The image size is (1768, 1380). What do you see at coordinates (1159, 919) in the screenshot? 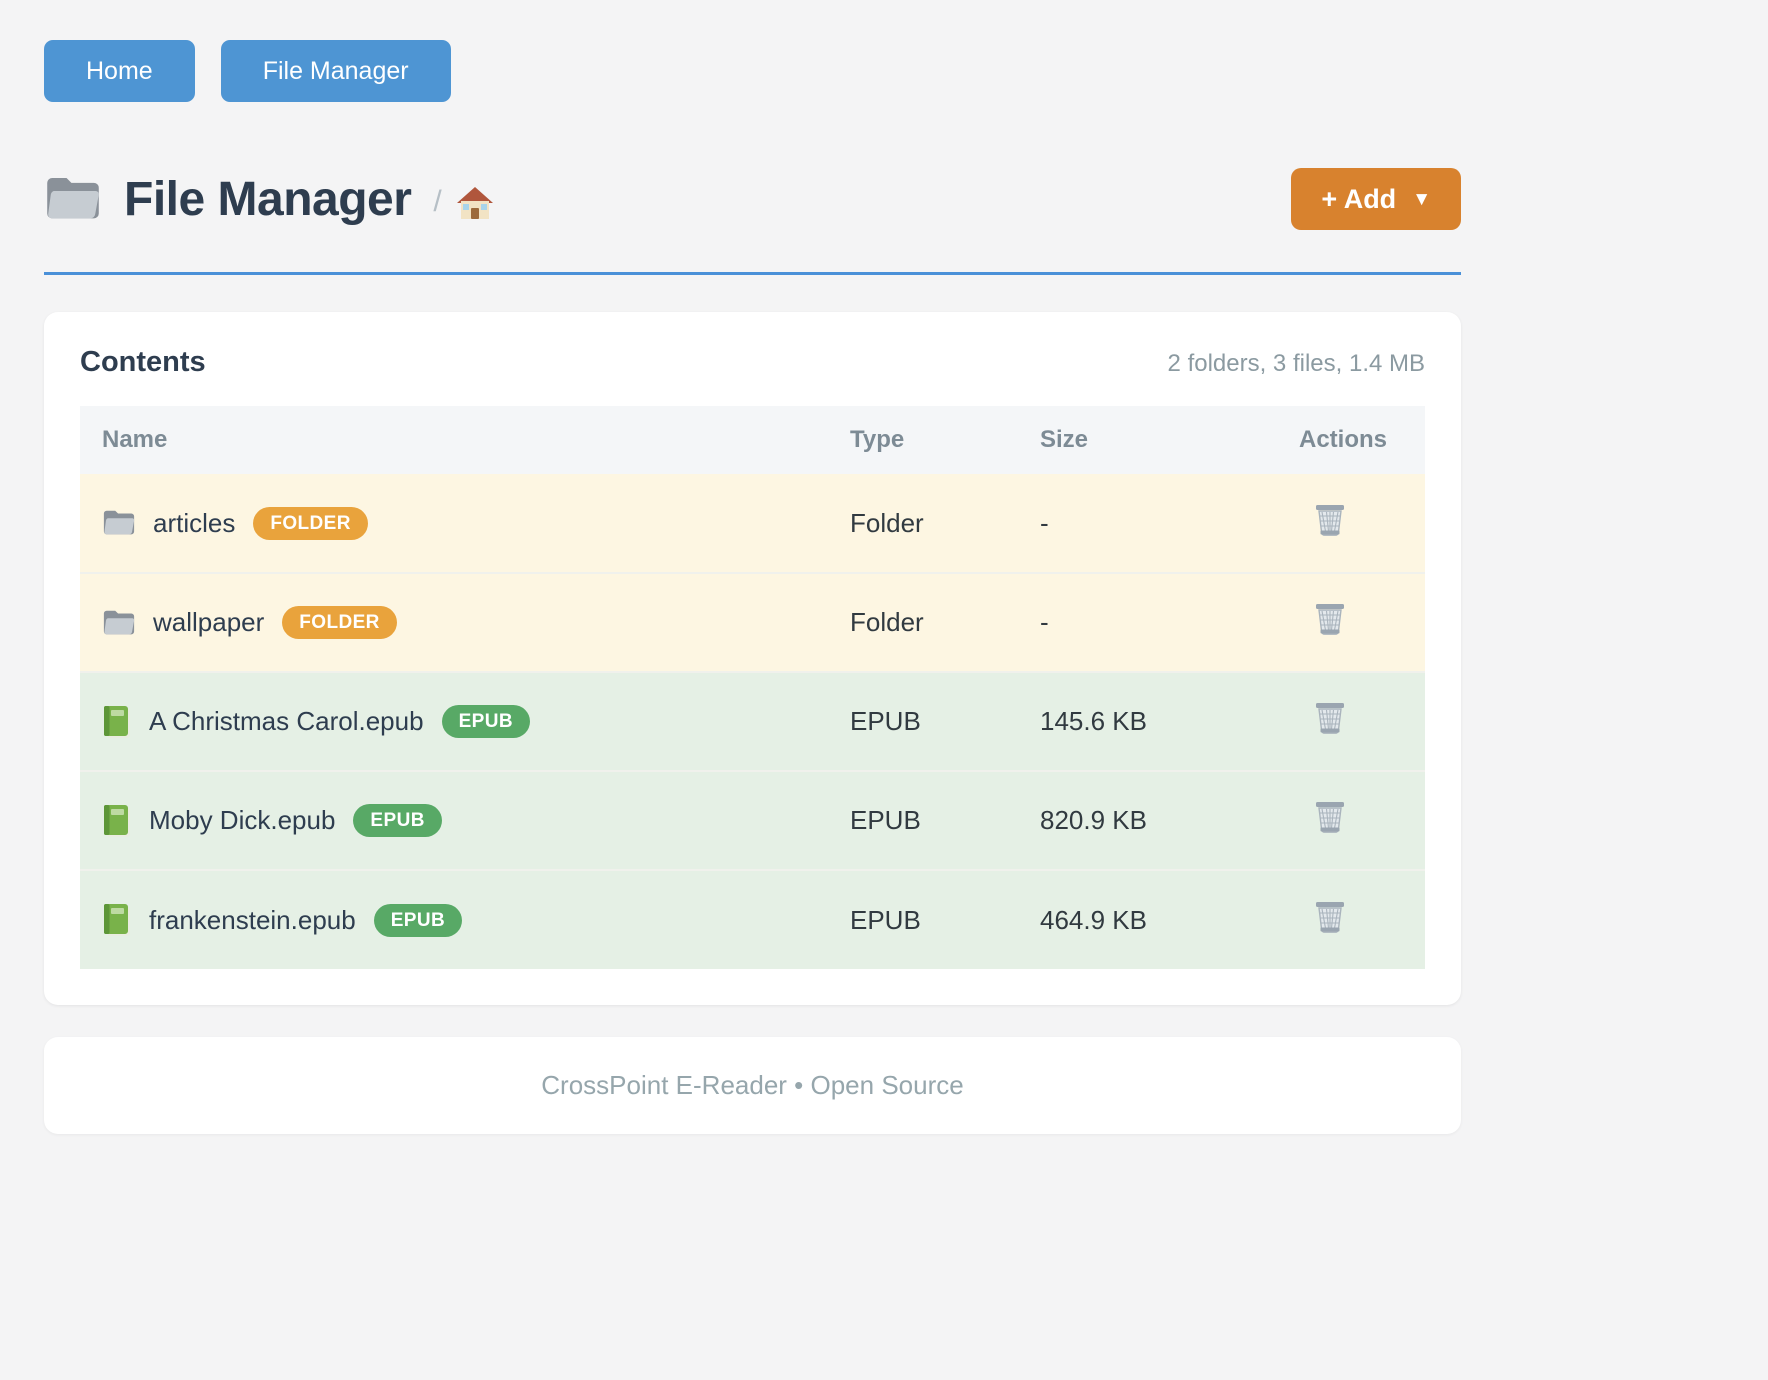
I see `file-size: 464.9 KB` at bounding box center [1159, 919].